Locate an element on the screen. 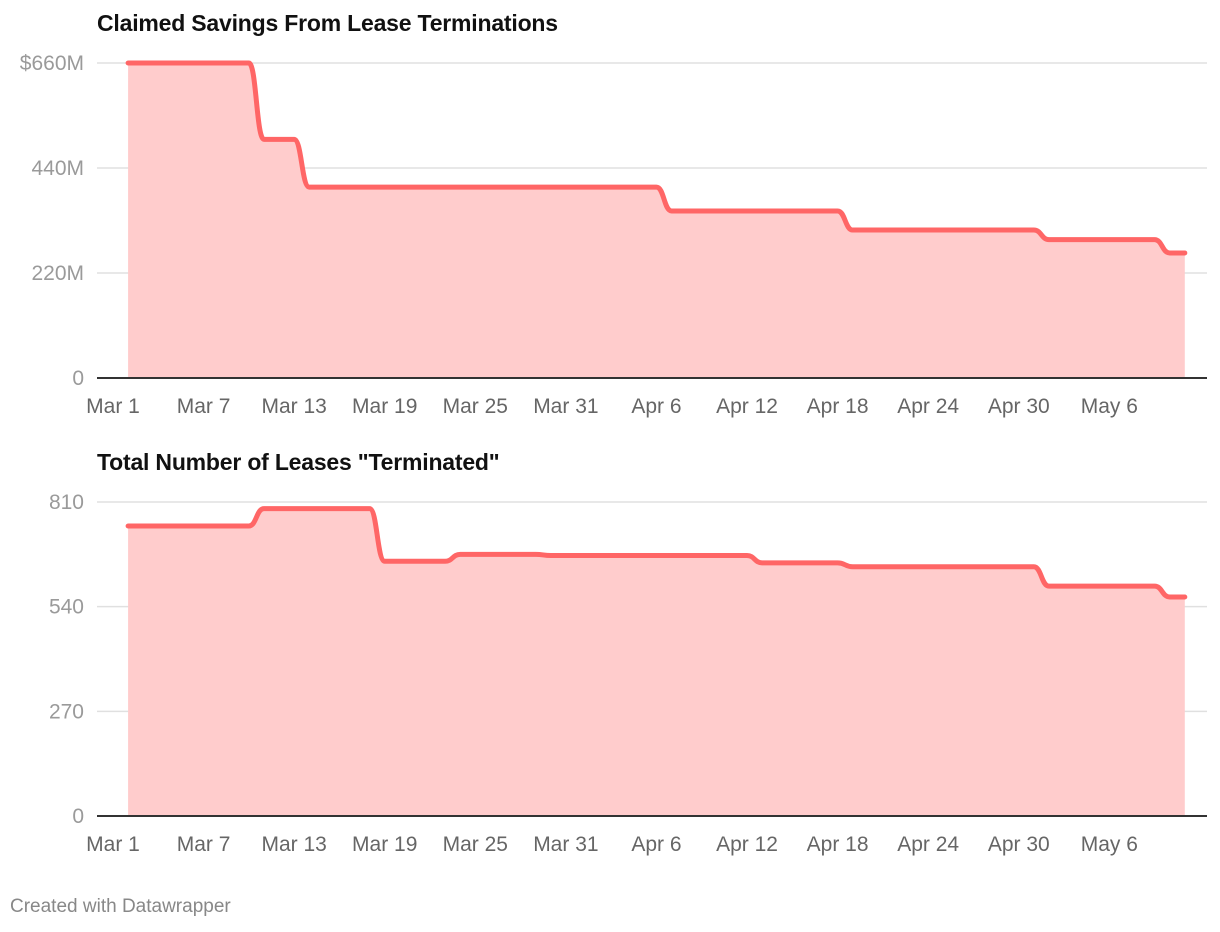  y-tick-label-3: $660M is located at coordinates (52, 63).